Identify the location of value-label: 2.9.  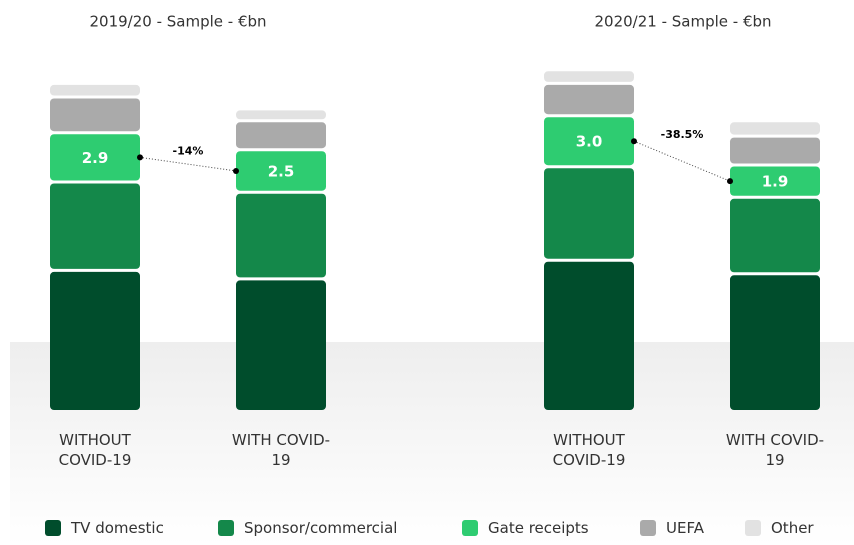
(95, 158).